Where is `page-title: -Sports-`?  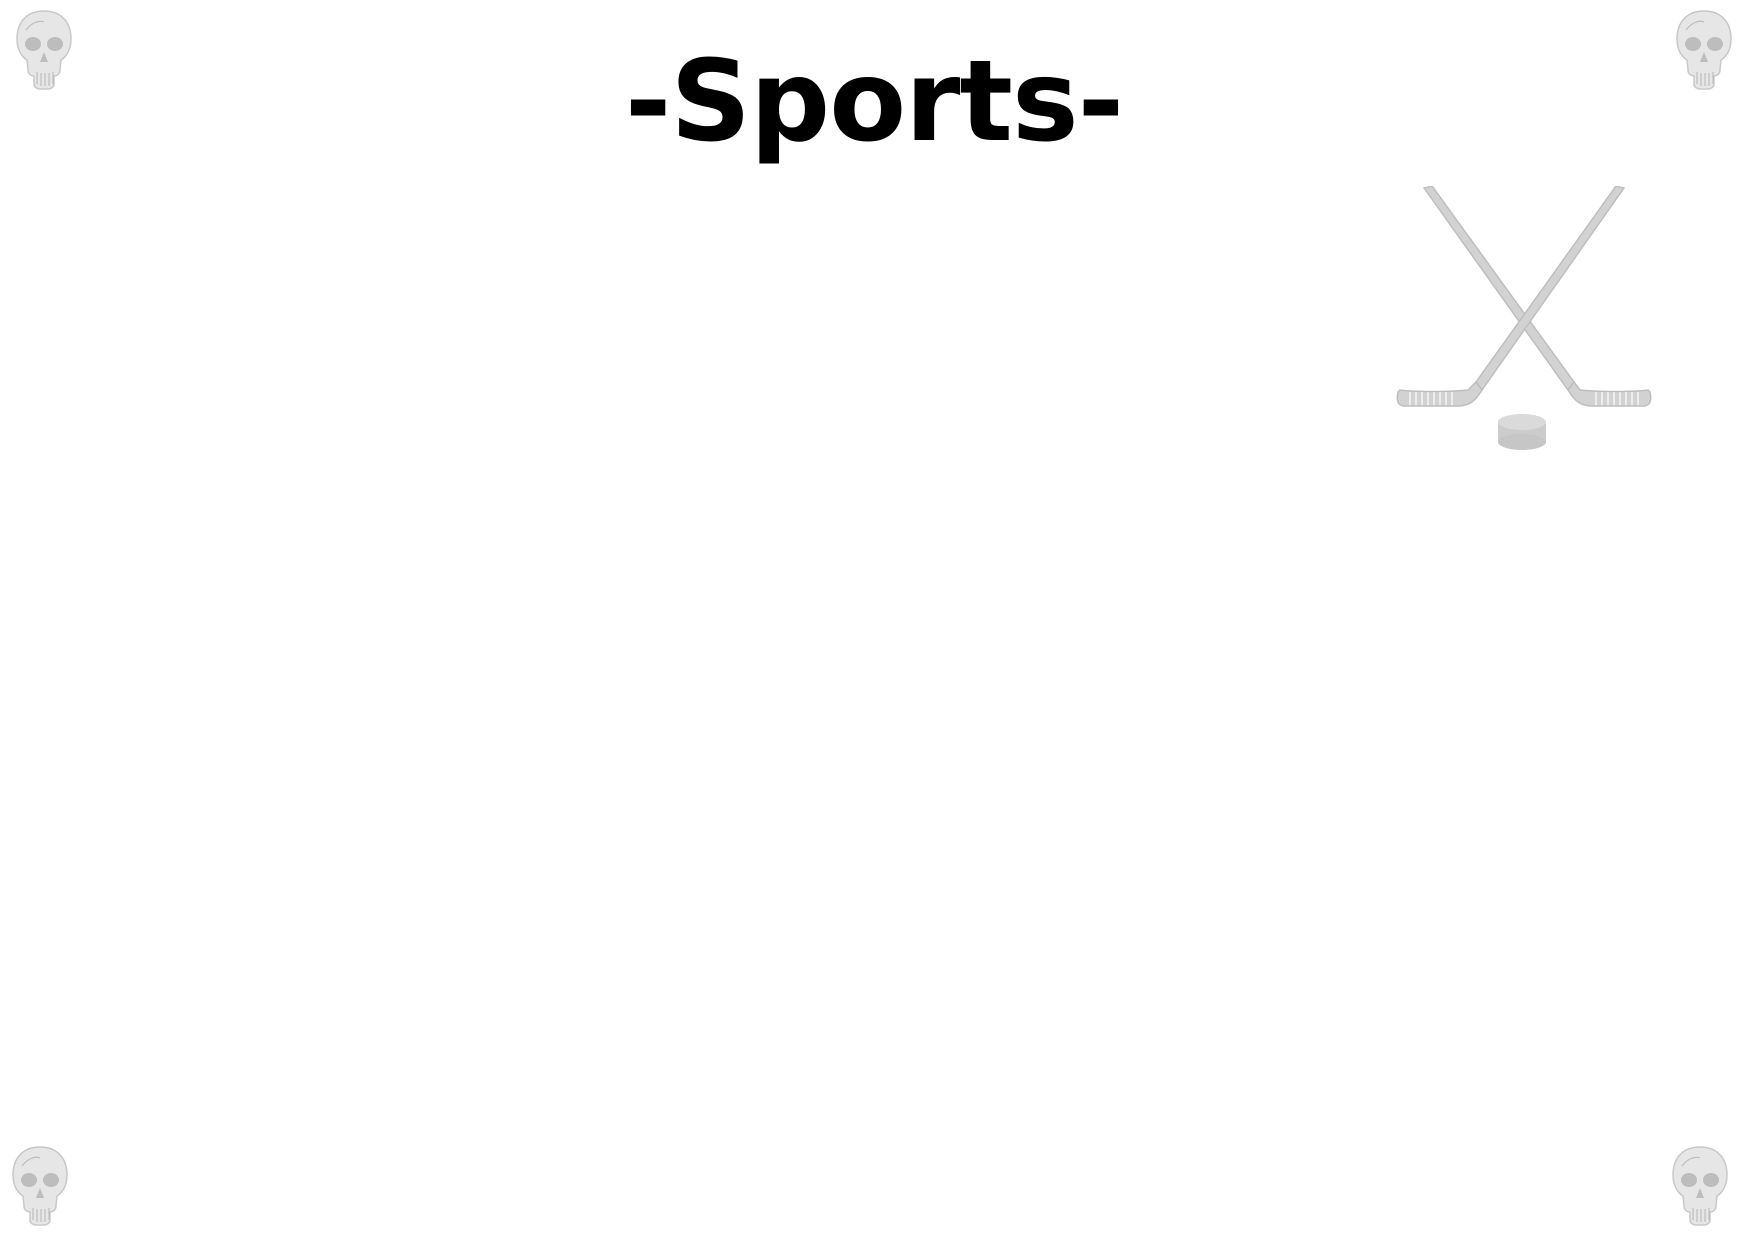 page-title: -Sports- is located at coordinates (874, 102).